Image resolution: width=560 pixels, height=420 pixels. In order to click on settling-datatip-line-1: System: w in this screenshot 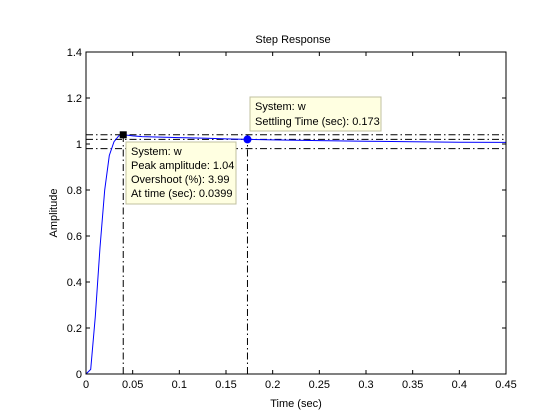, I will do `click(280, 107)`.